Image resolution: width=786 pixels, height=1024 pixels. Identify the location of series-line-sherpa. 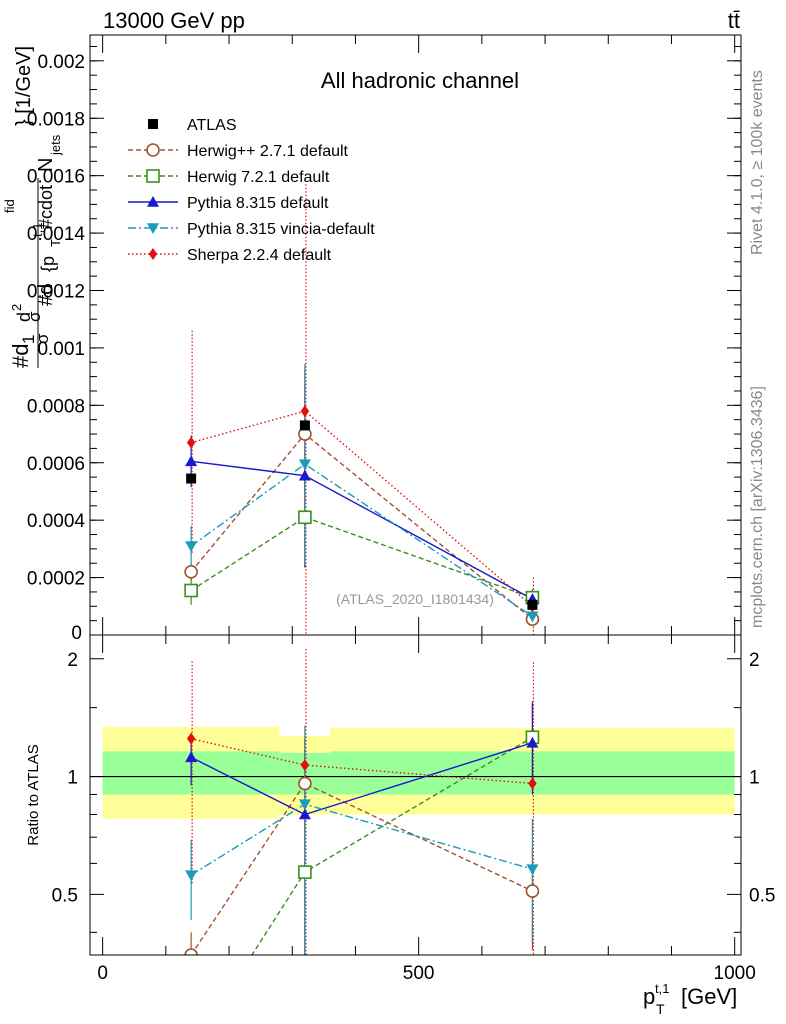
(361, 508).